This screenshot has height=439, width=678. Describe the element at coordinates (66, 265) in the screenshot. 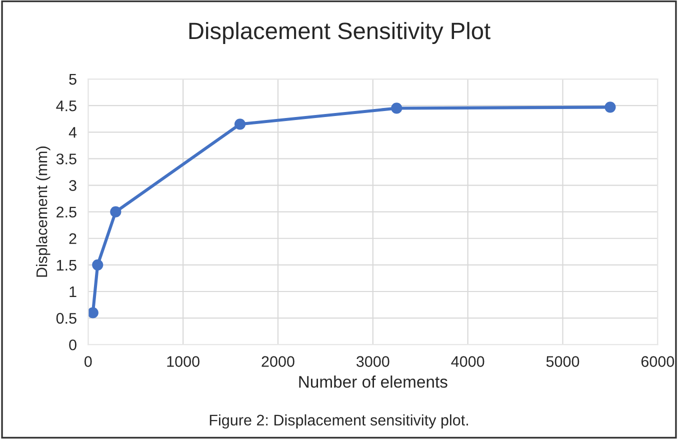

I see `y-tick-label: 1.5` at that location.